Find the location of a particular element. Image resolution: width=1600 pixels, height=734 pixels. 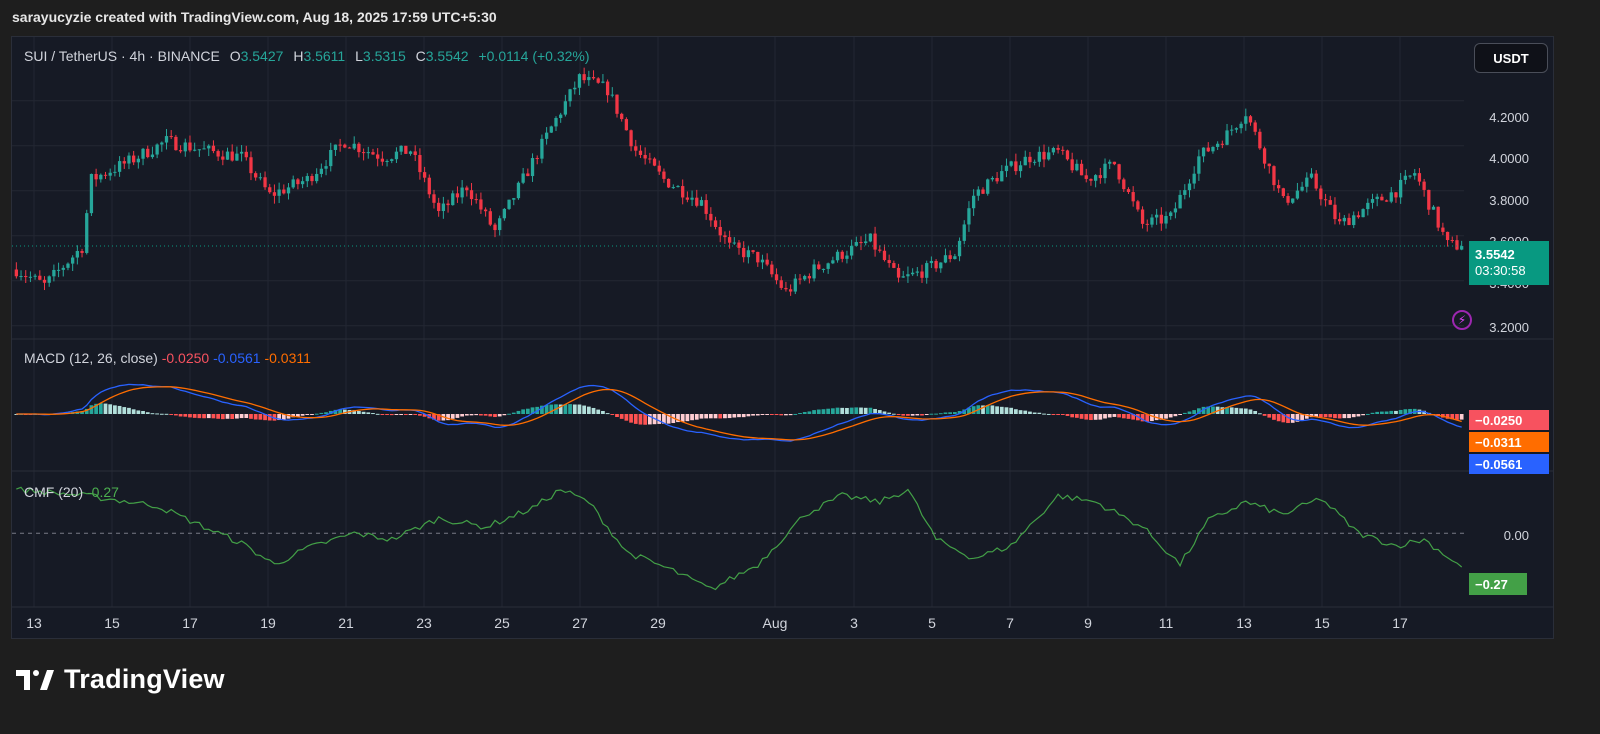

date-label: 27 is located at coordinates (580, 623).